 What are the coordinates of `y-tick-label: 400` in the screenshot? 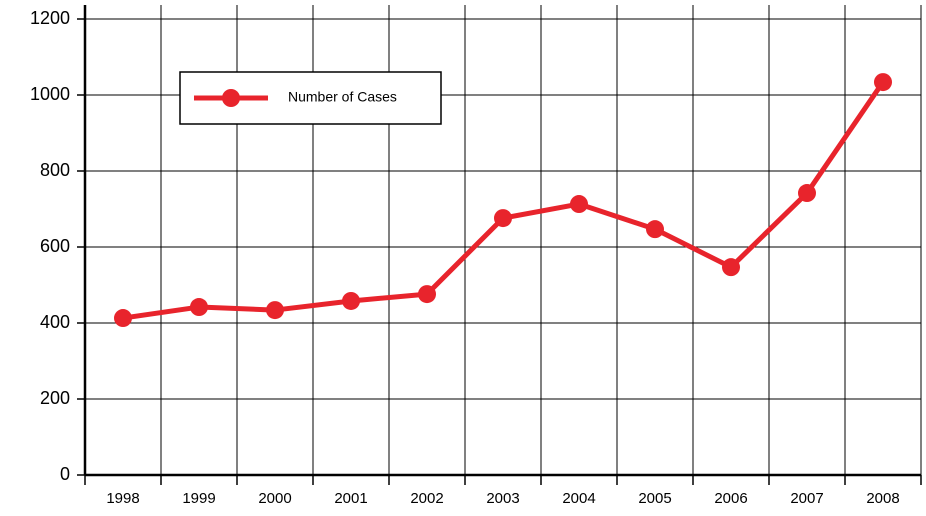 It's located at (55, 322).